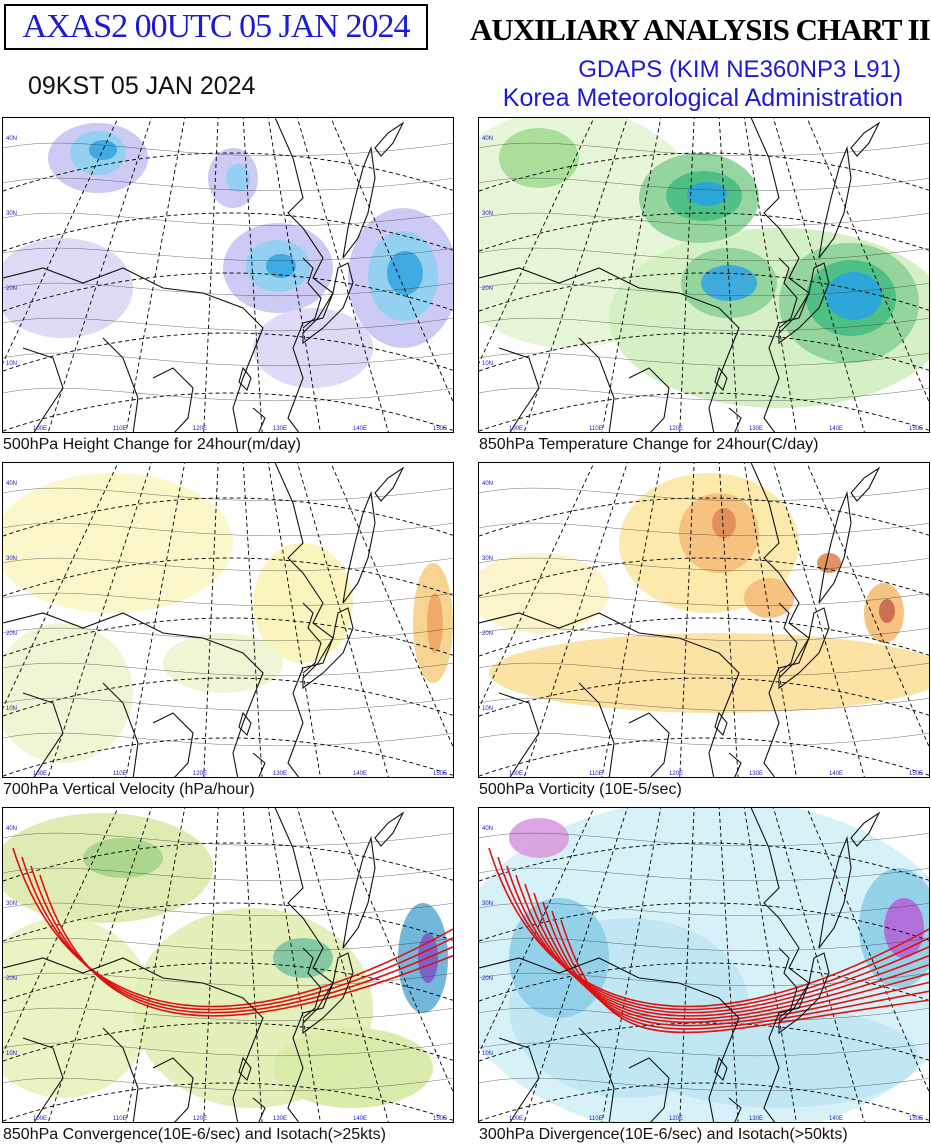 The width and height of the screenshot is (931, 1145). Describe the element at coordinates (228, 272) in the screenshot. I see `contours` at that location.